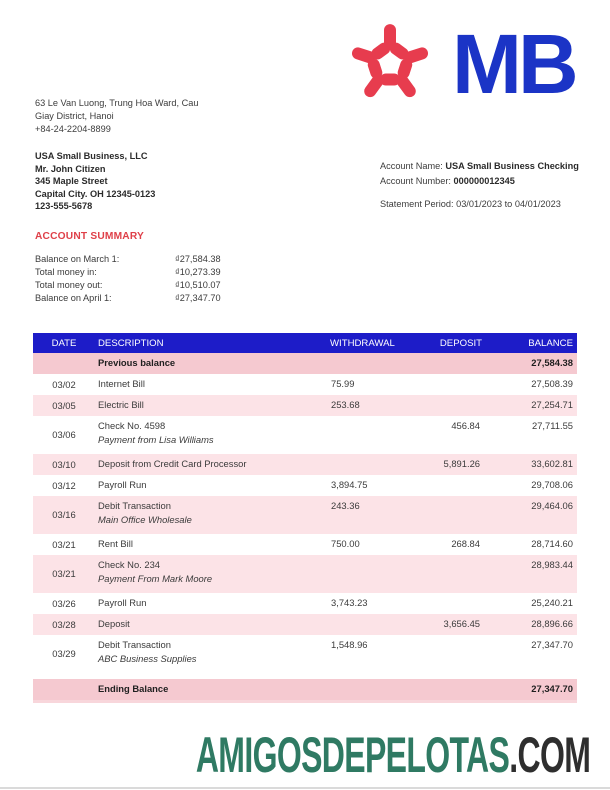 The image size is (610, 790). What do you see at coordinates (550, 343) in the screenshot?
I see `header-balance: BALANCE` at bounding box center [550, 343].